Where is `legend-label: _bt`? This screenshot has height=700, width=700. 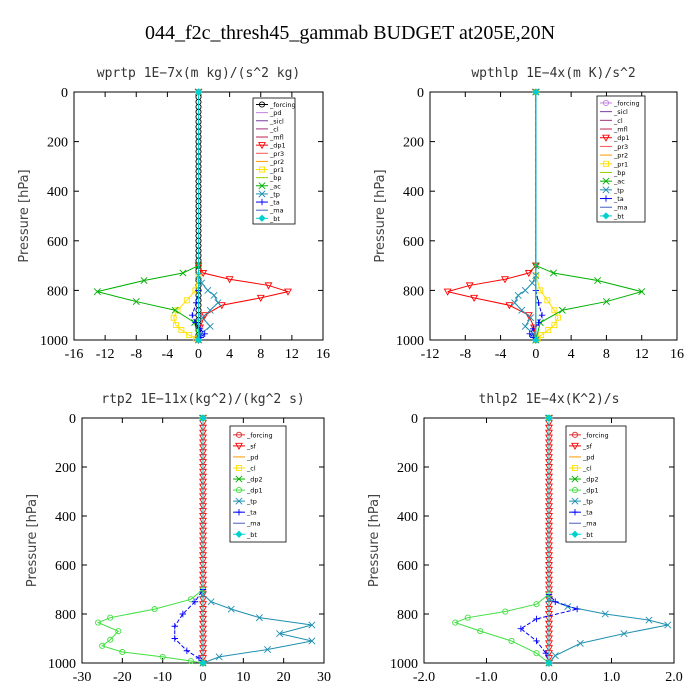 legend-label: _bt is located at coordinates (618, 216).